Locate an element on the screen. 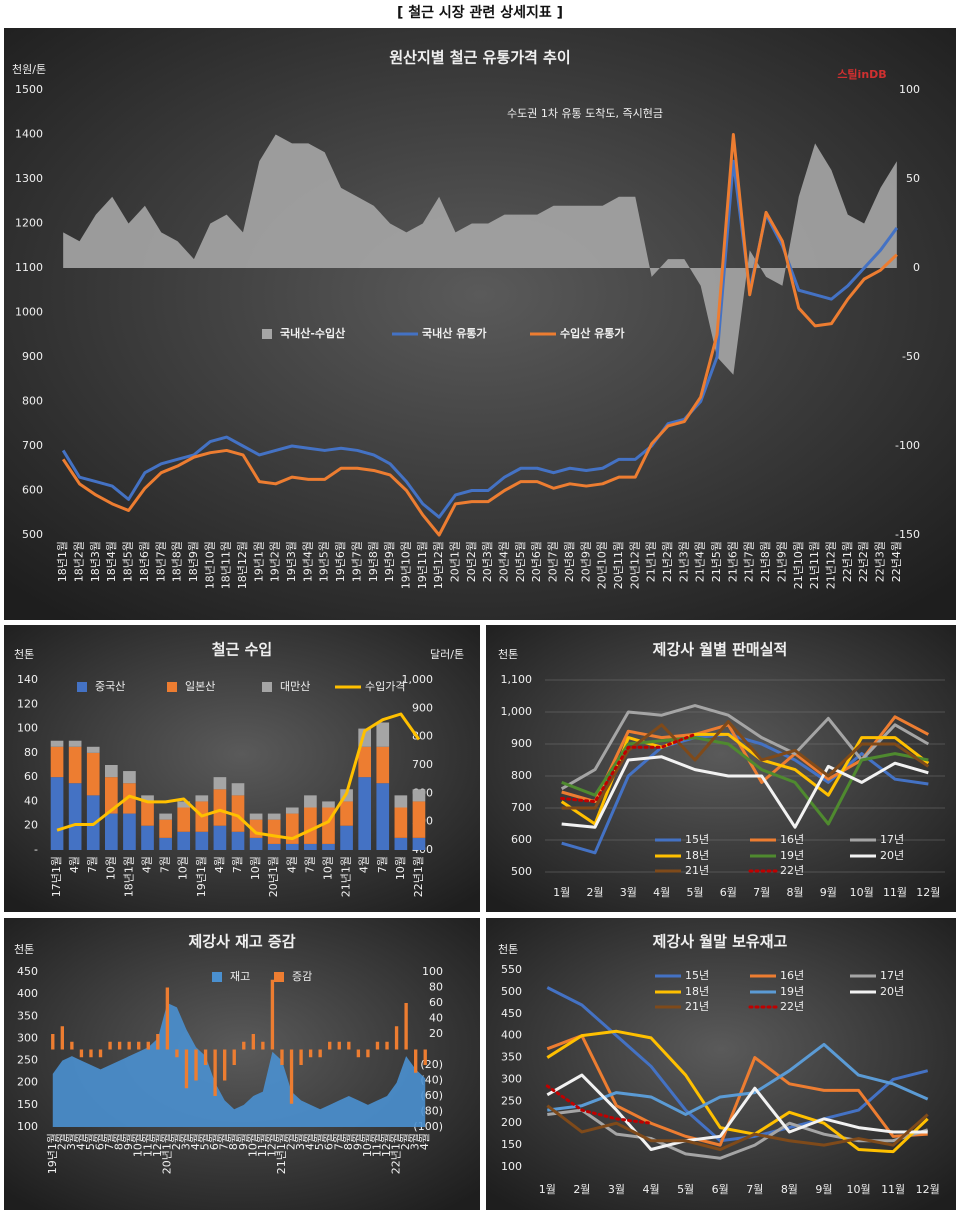  y-tick-label: 1000 is located at coordinates (29, 312).